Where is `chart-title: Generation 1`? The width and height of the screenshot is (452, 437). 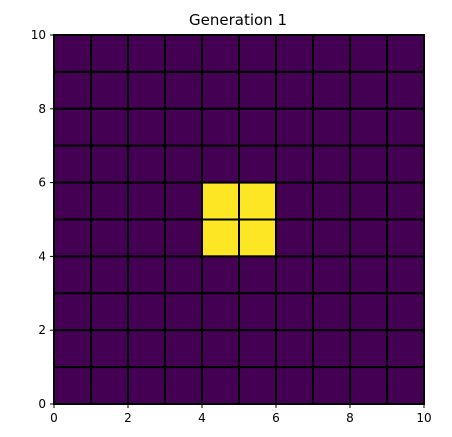
chart-title: Generation 1 is located at coordinates (238, 20).